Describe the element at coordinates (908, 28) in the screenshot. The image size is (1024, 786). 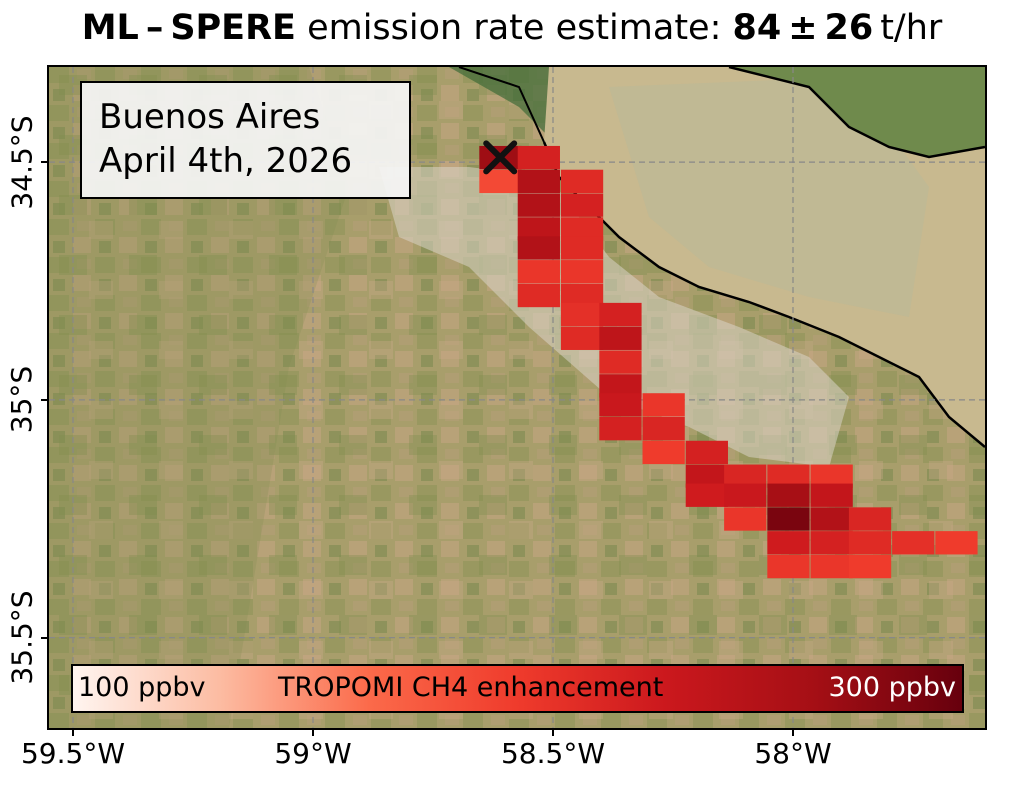
I see `title-unit: t/hr` at that location.